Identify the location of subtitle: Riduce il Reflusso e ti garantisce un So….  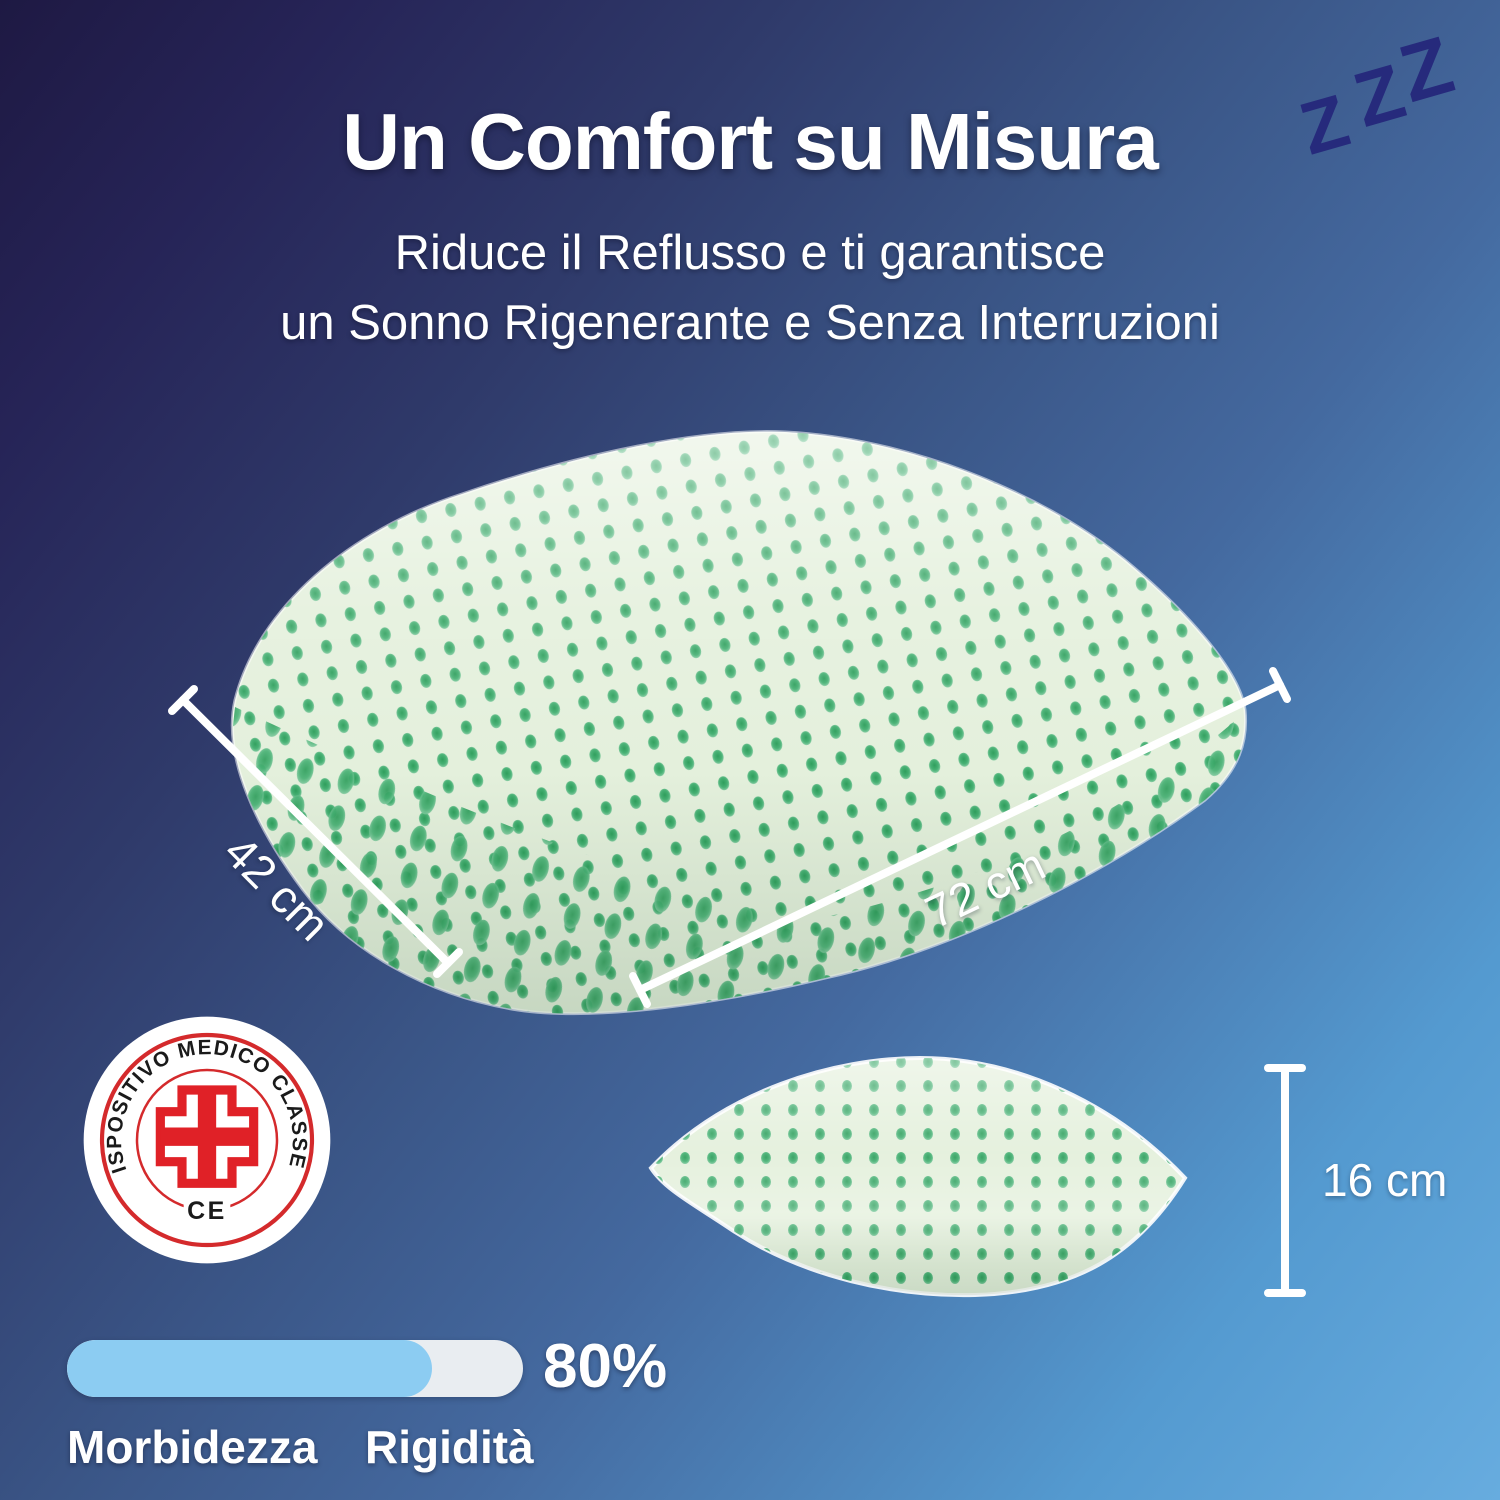
(750, 288).